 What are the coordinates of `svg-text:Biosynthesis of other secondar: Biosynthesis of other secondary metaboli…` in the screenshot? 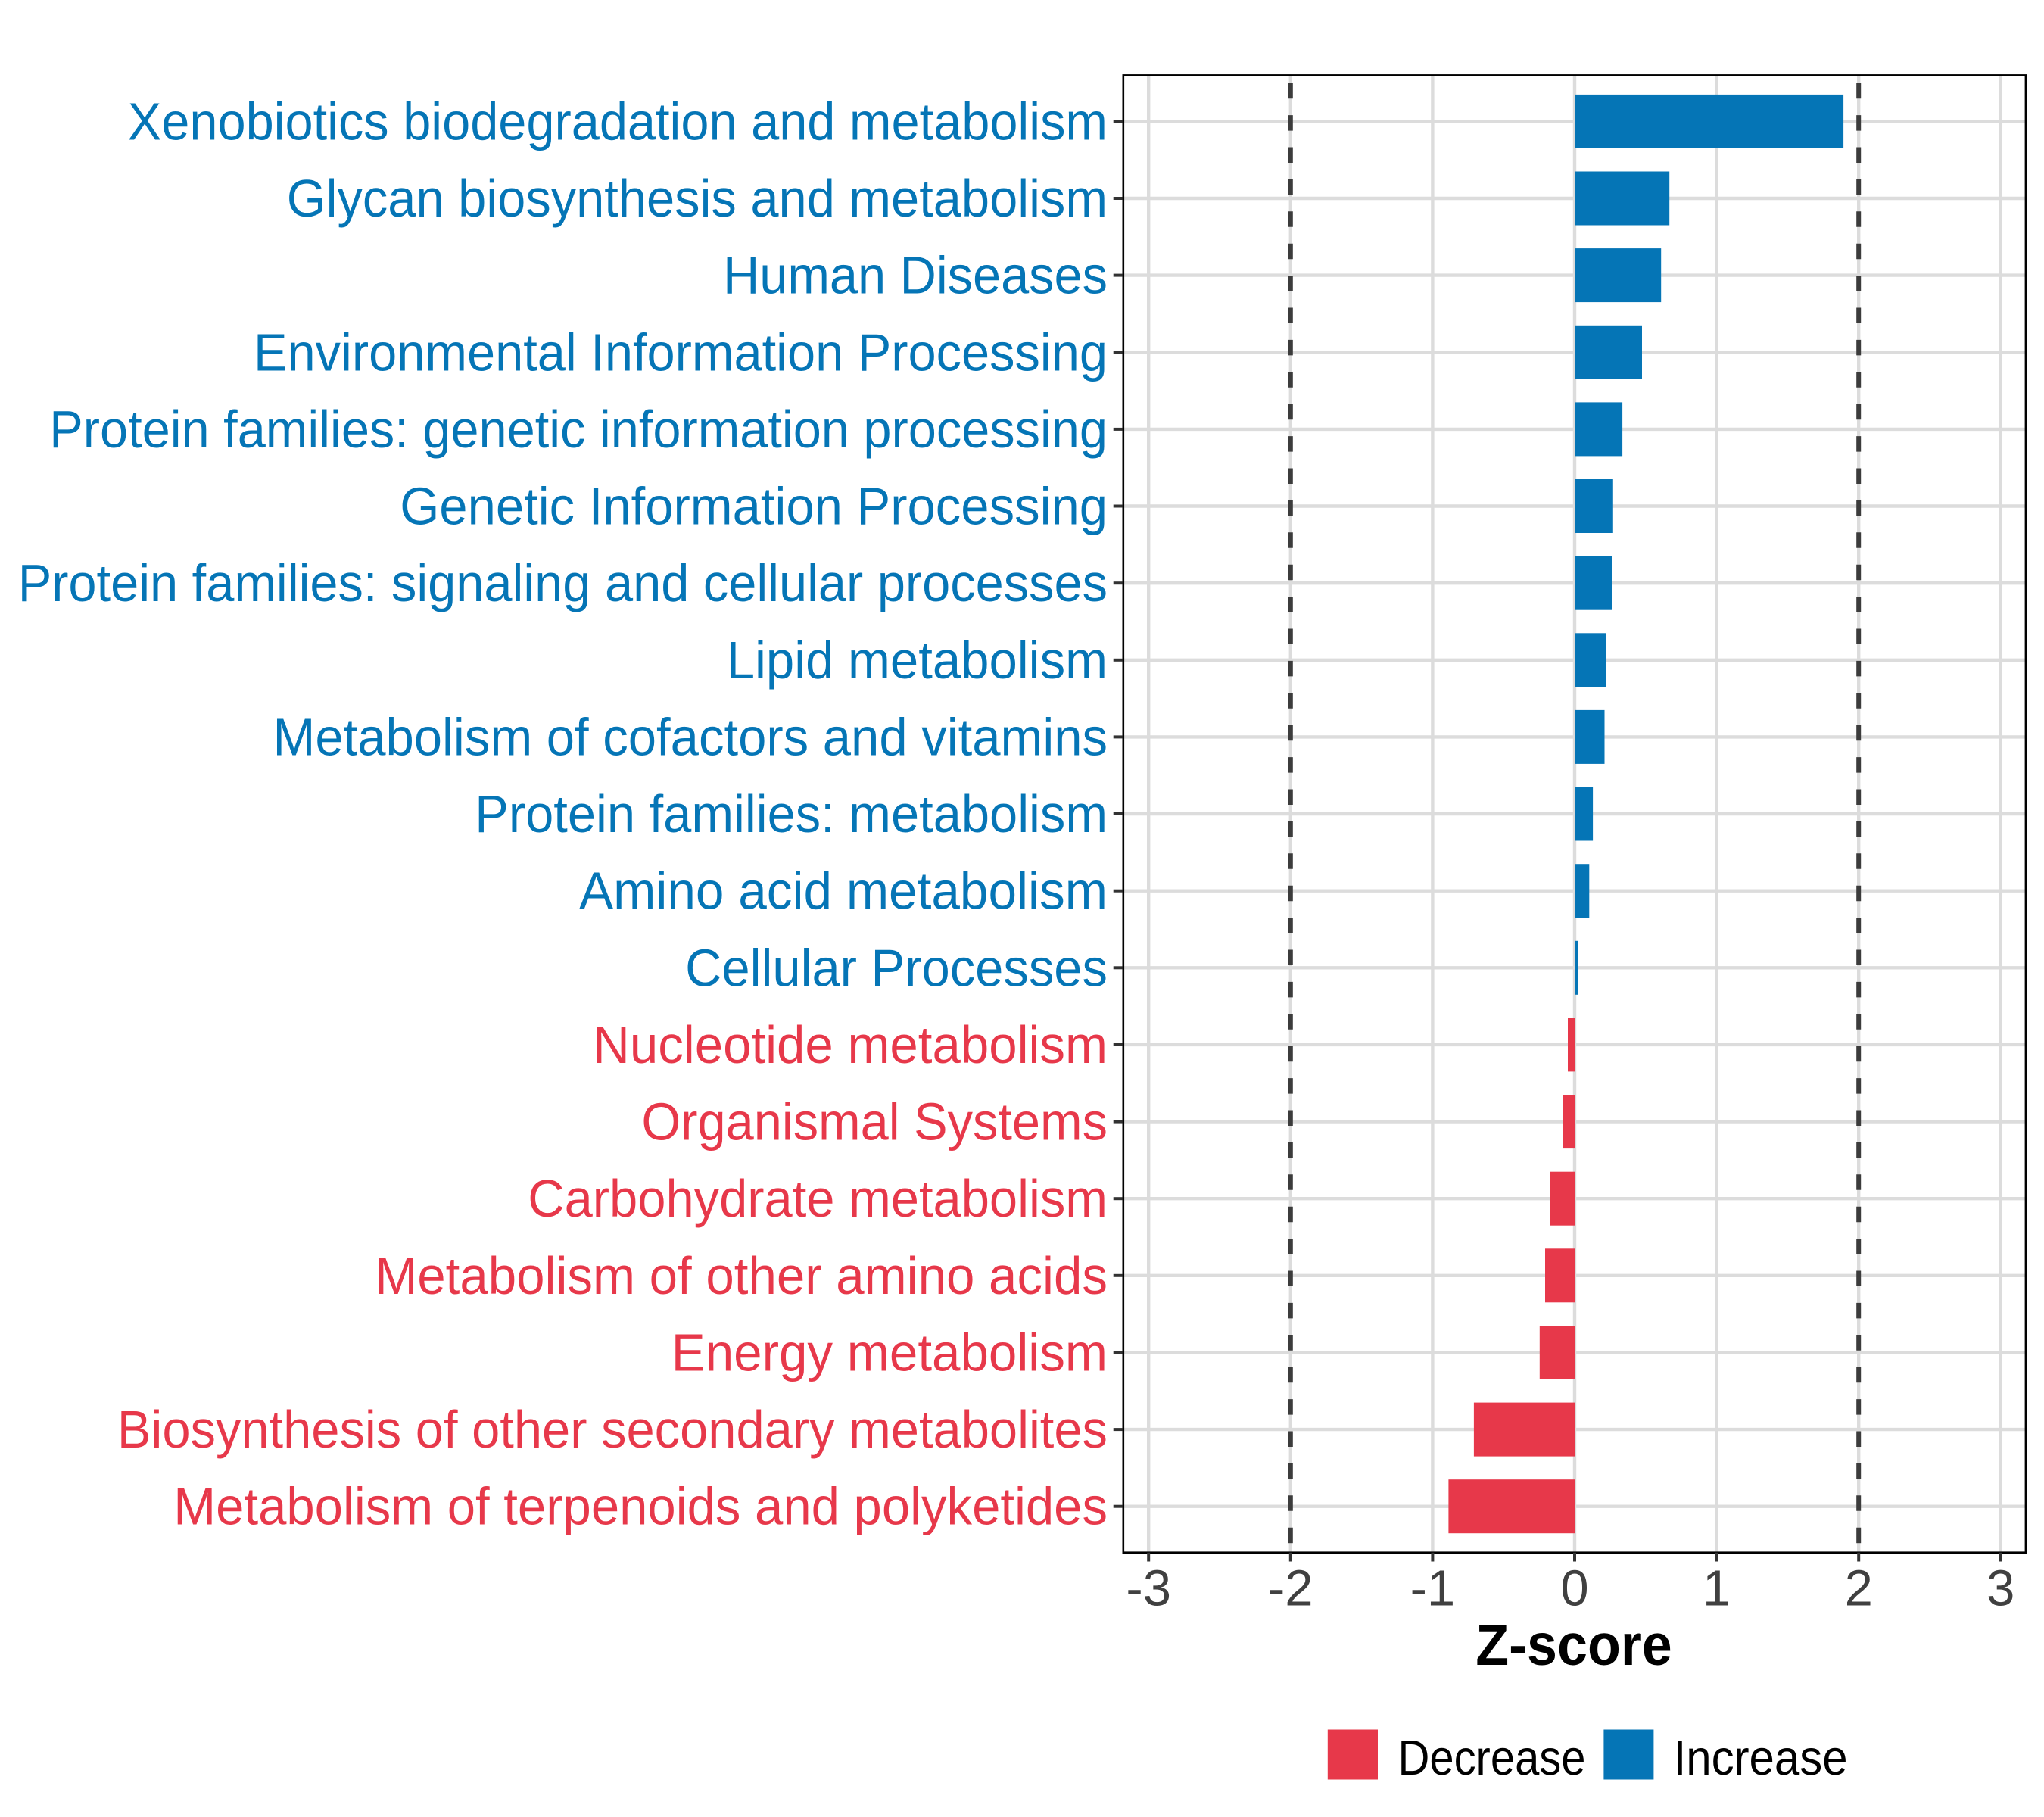 It's located at (612, 1429).